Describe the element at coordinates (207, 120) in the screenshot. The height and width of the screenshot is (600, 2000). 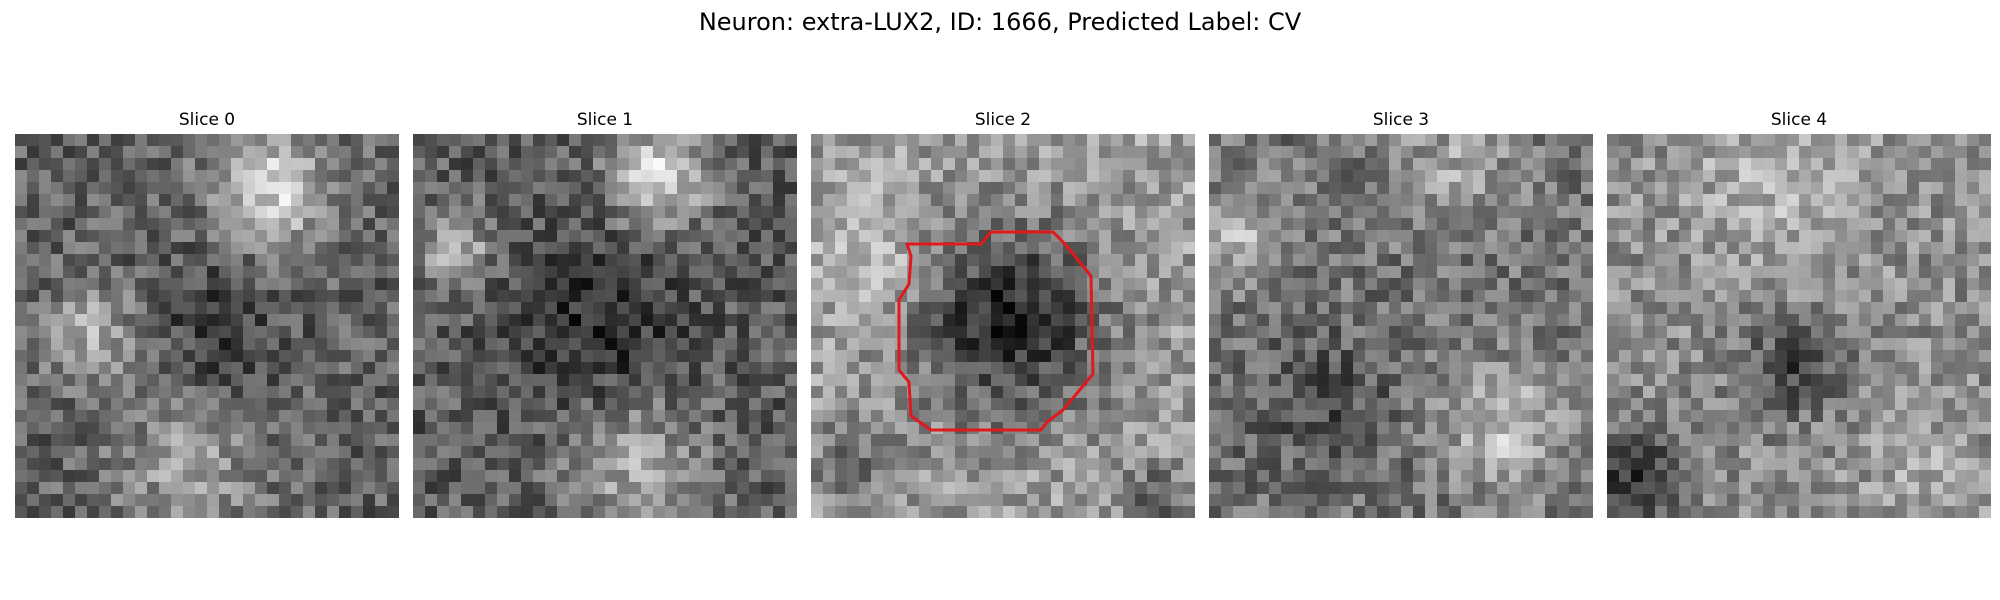
I see `slice-title-0: Slice 0` at that location.